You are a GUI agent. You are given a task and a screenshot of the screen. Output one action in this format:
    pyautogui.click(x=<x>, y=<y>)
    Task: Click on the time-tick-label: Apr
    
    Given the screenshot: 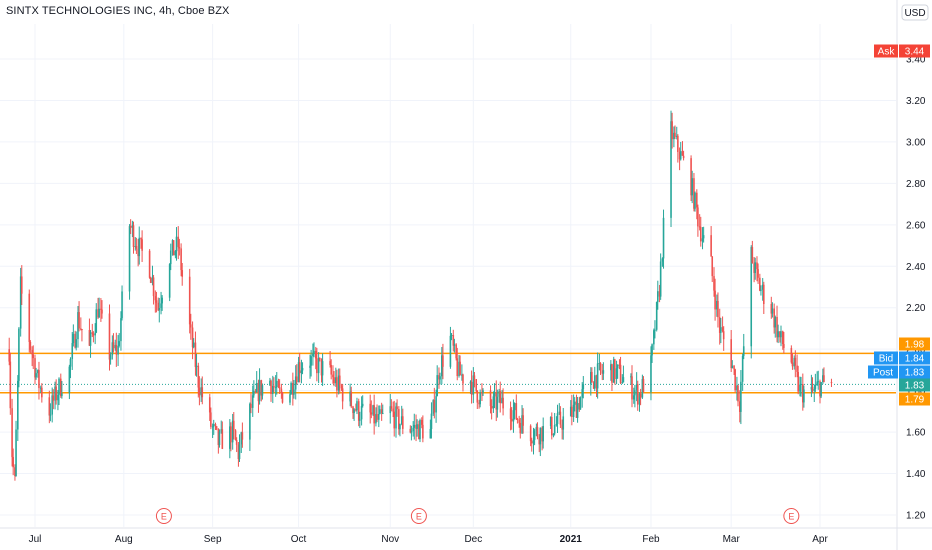 What is the action you would take?
    pyautogui.click(x=820, y=539)
    